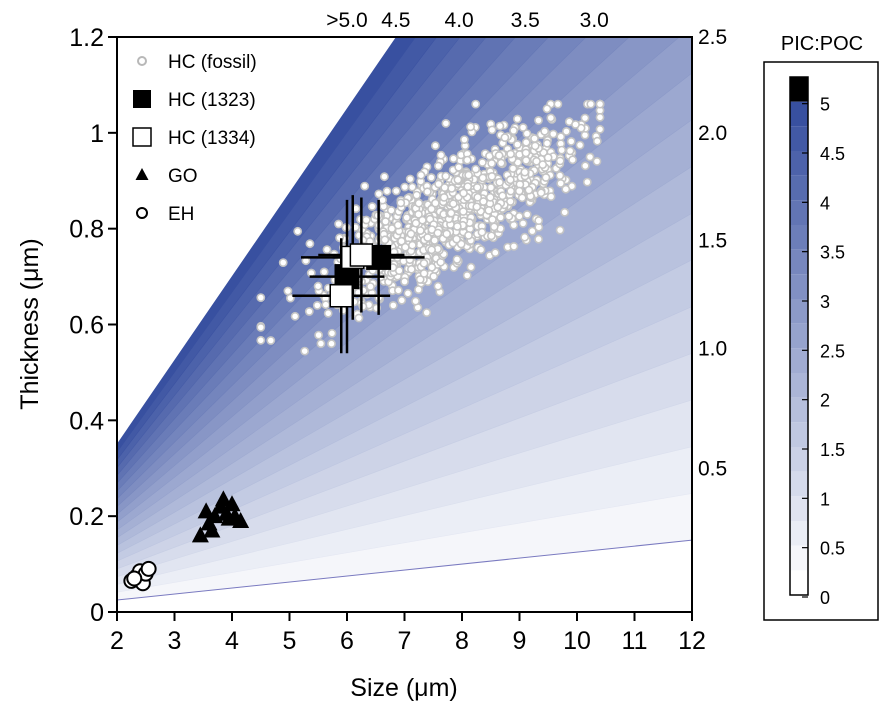  What do you see at coordinates (86, 38) in the screenshot?
I see `y-tick-label: 1.2` at bounding box center [86, 38].